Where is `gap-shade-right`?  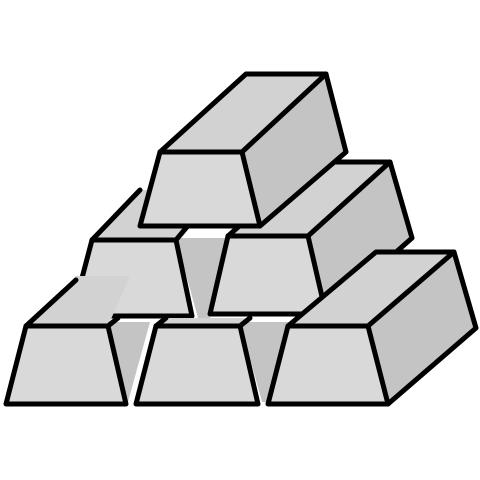
gap-shade-right is located at coordinates (265, 362).